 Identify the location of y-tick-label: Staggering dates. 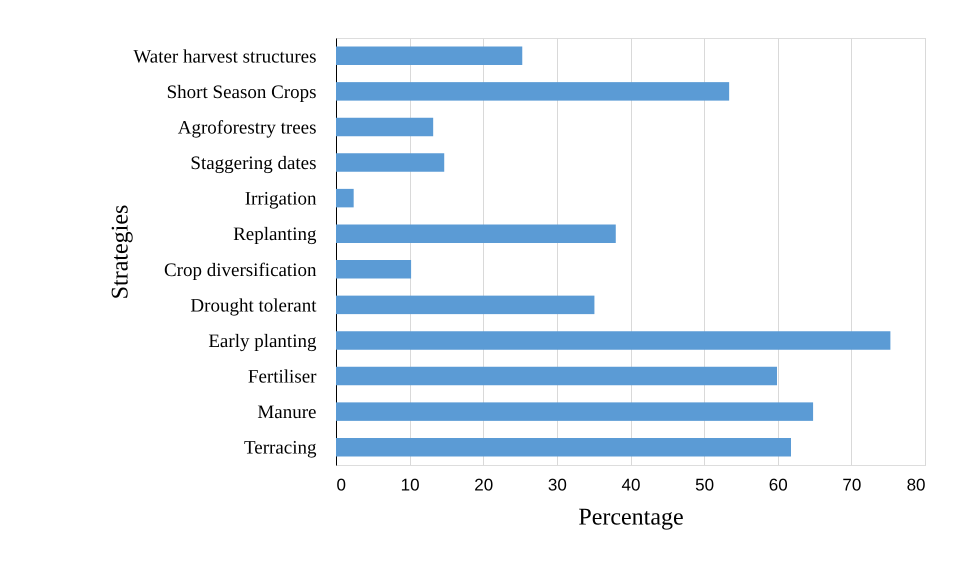
(253, 163).